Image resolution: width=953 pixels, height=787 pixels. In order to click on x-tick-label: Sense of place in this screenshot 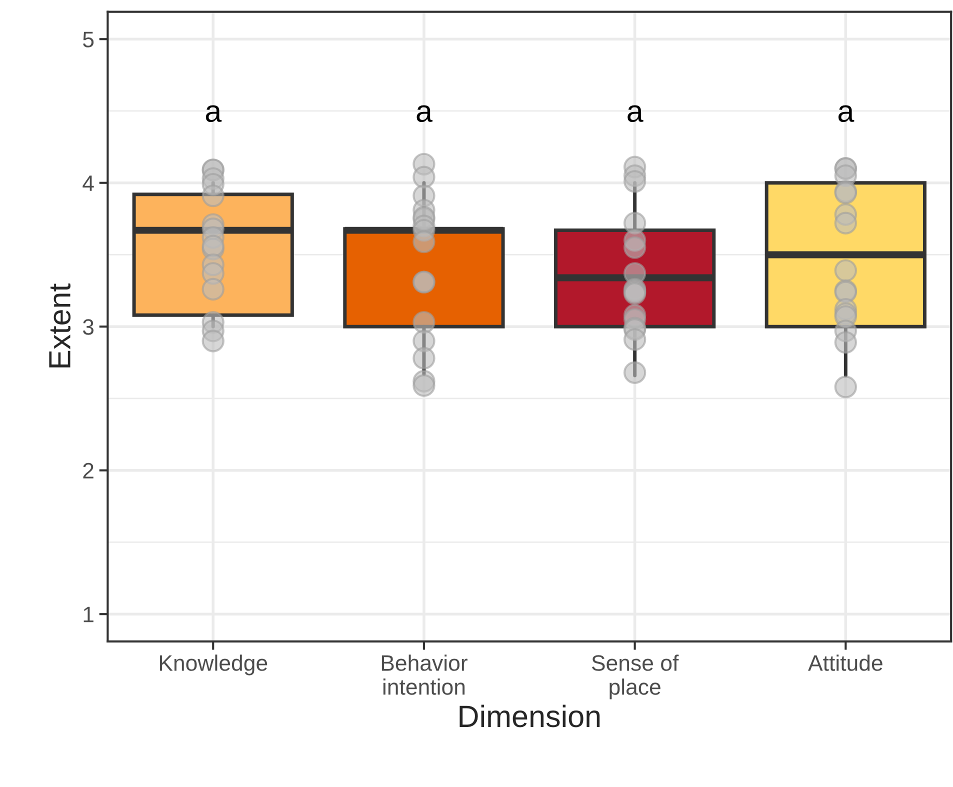, I will do `click(635, 677)`.